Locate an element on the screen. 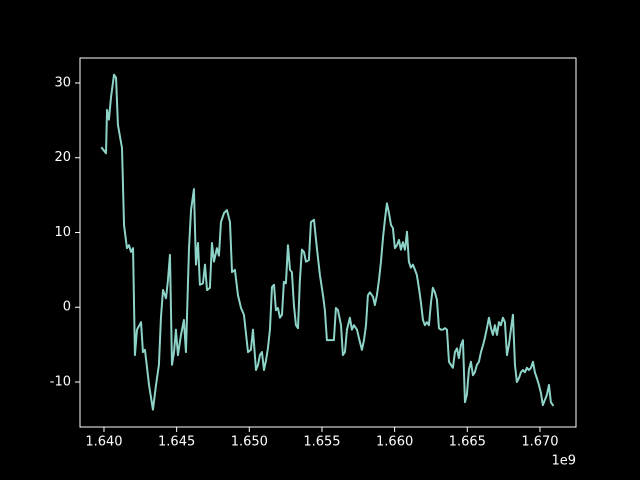  x-tick-label: 1.665 is located at coordinates (467, 442).